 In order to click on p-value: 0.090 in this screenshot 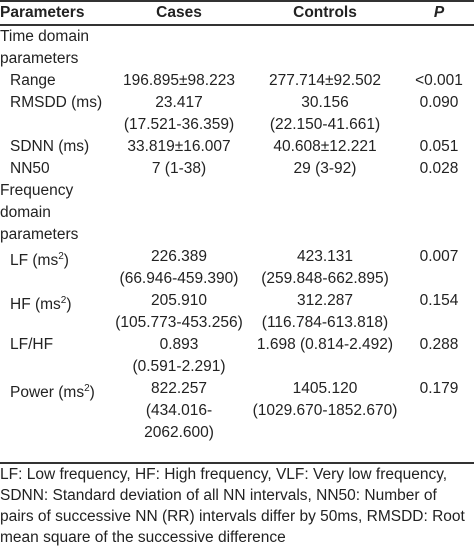, I will do `click(439, 102)`.